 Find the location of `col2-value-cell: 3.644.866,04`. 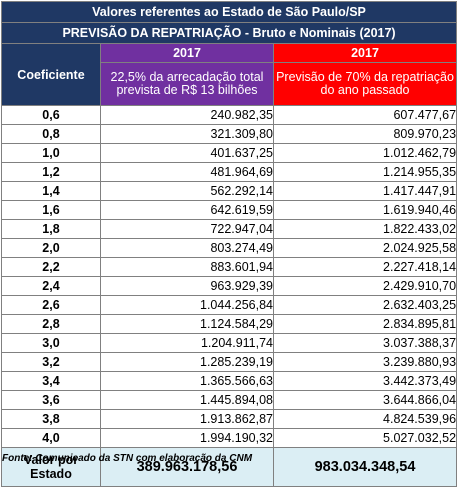

col2-value-cell: 3.644.866,04 is located at coordinates (365, 400).